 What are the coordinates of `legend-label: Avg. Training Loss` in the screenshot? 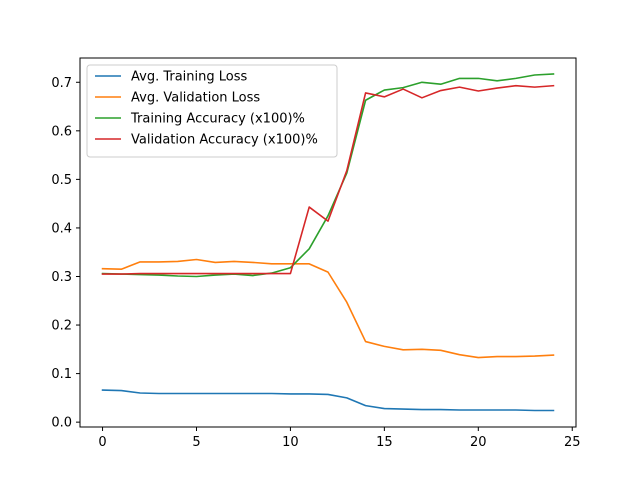 It's located at (189, 77).